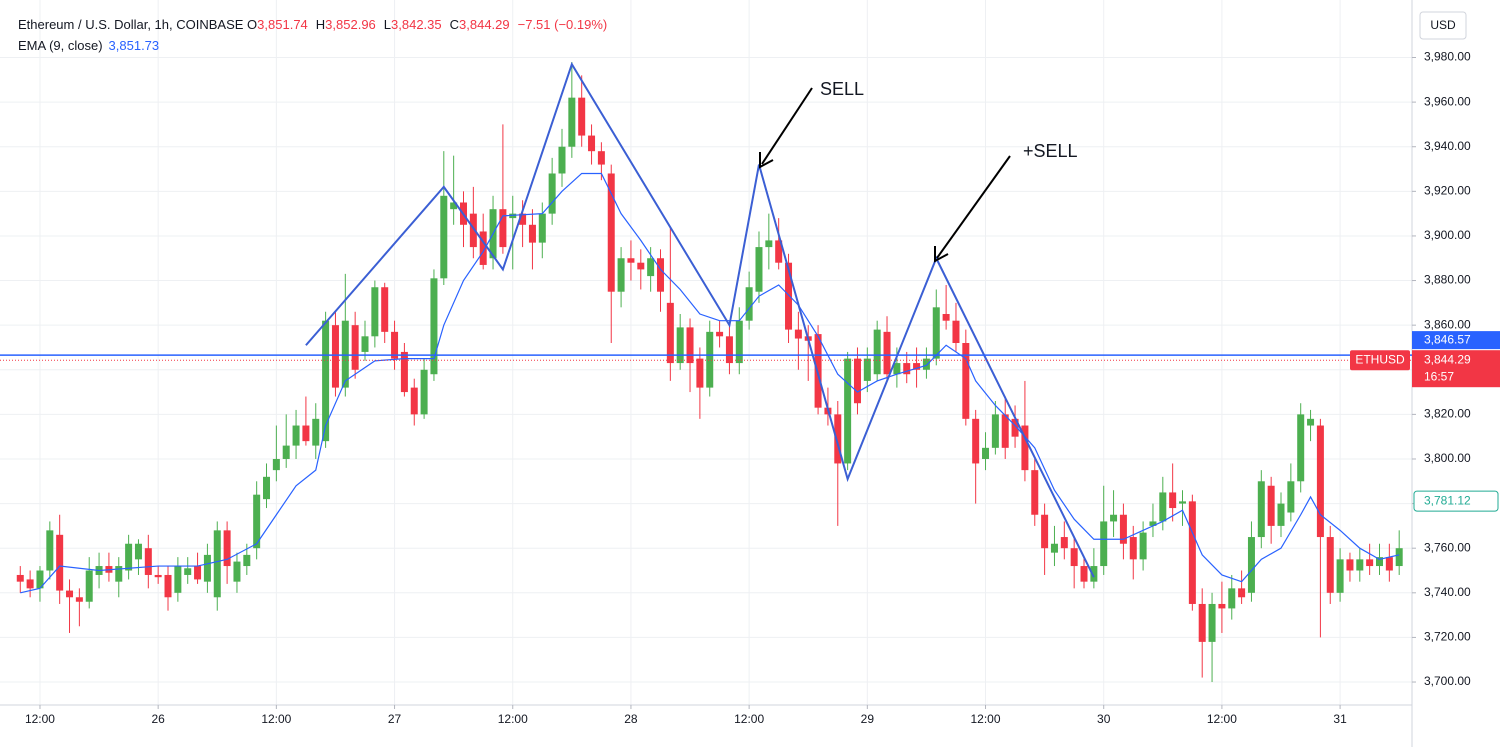  What do you see at coordinates (416, 24) in the screenshot?
I see `field-value: 3,842.35` at bounding box center [416, 24].